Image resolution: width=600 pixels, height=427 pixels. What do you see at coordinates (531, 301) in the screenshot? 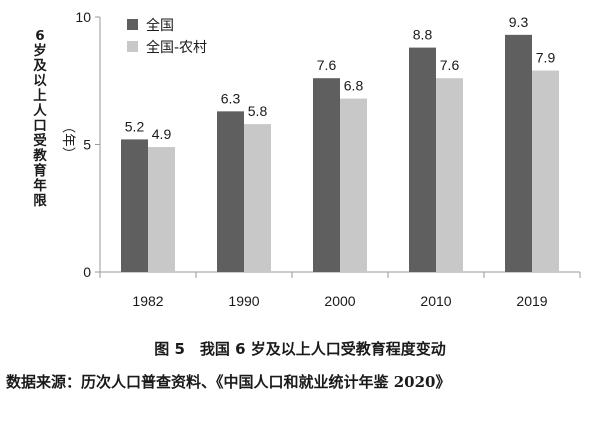
I see `x-tick-label: 2019` at bounding box center [531, 301].